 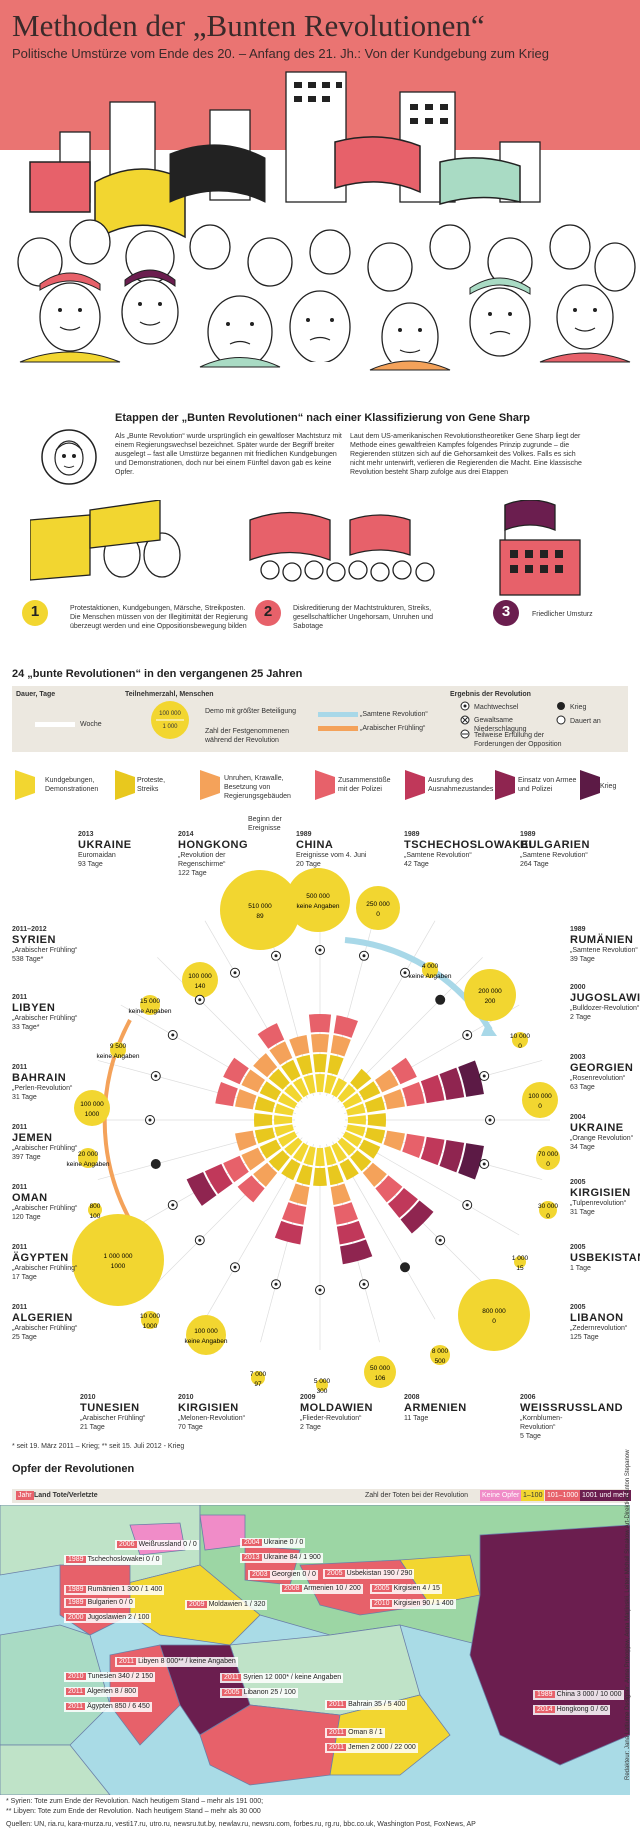 I want to click on map-label-text: Georgien 0 / 0, so click(x=293, y=1574).